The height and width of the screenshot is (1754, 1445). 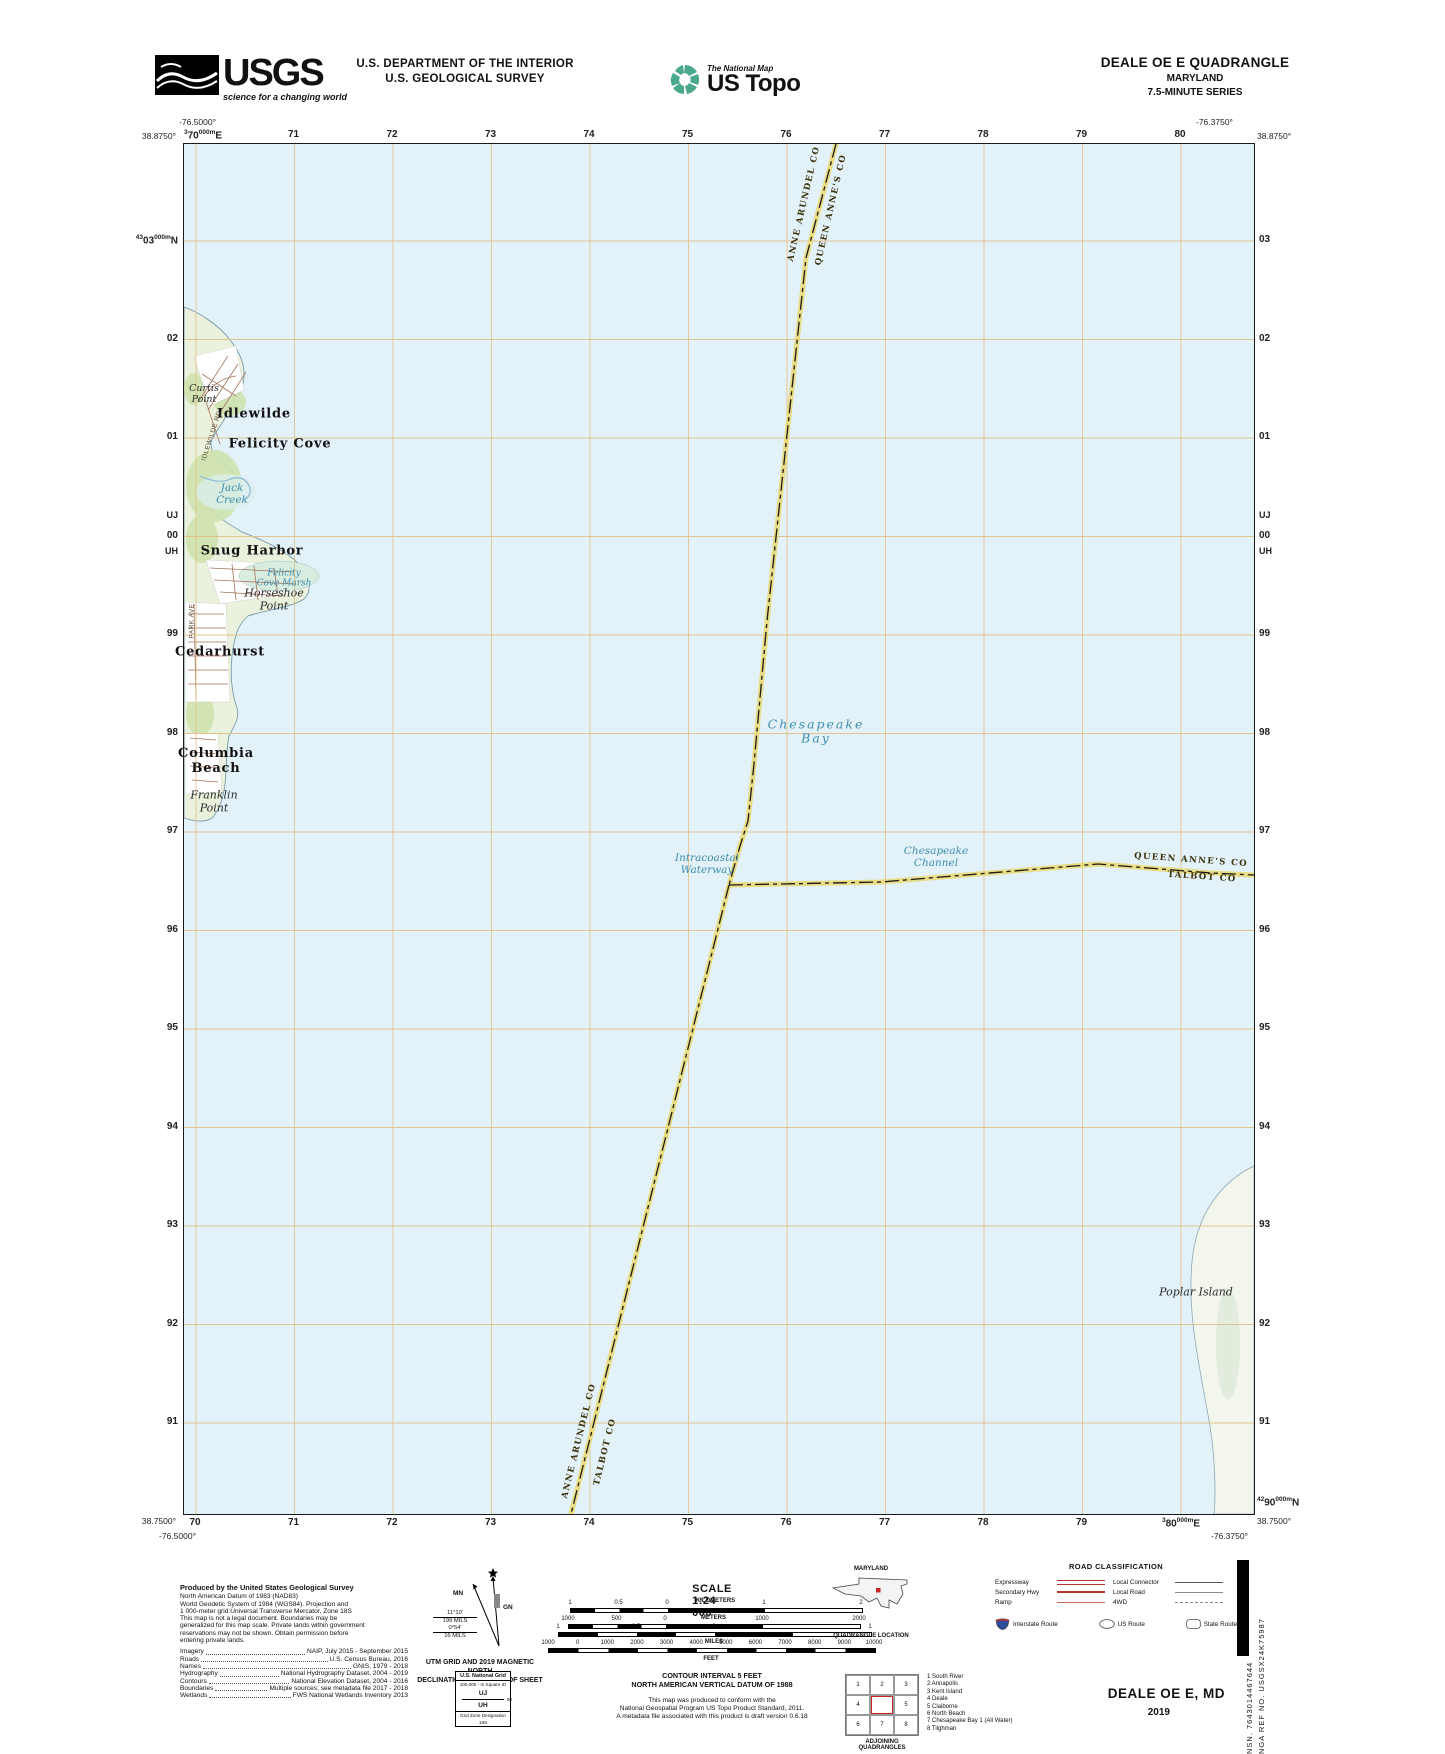 I want to click on credits-source-key: Wetlands, so click(x=194, y=1696).